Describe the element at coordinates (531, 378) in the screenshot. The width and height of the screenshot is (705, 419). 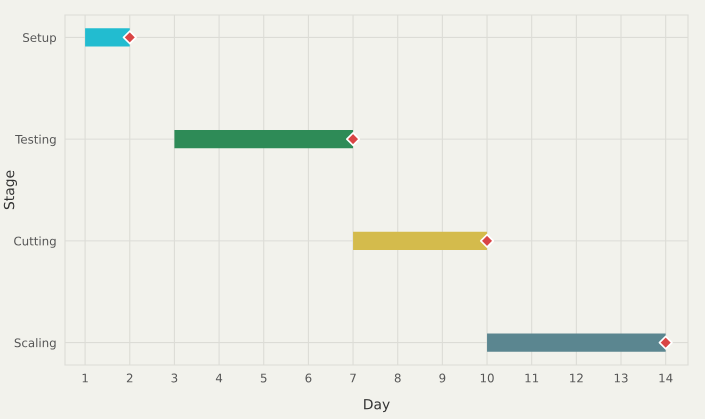
I see `x-tick-label: 11` at that location.